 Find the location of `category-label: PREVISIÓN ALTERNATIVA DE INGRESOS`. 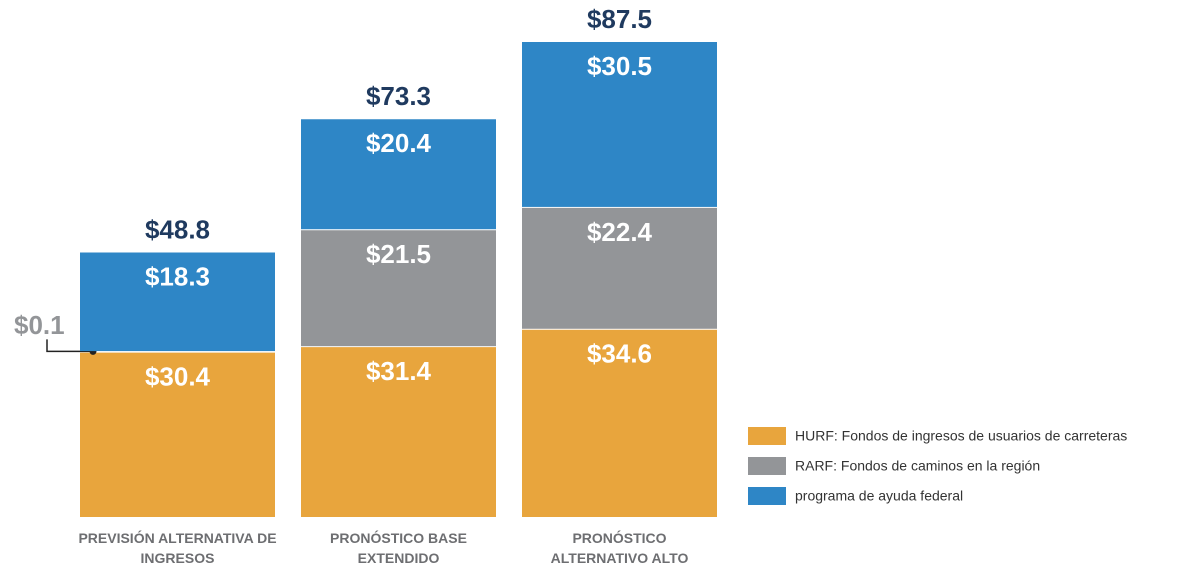

category-label: PREVISIÓN ALTERNATIVA DE INGRESOS is located at coordinates (177, 548).